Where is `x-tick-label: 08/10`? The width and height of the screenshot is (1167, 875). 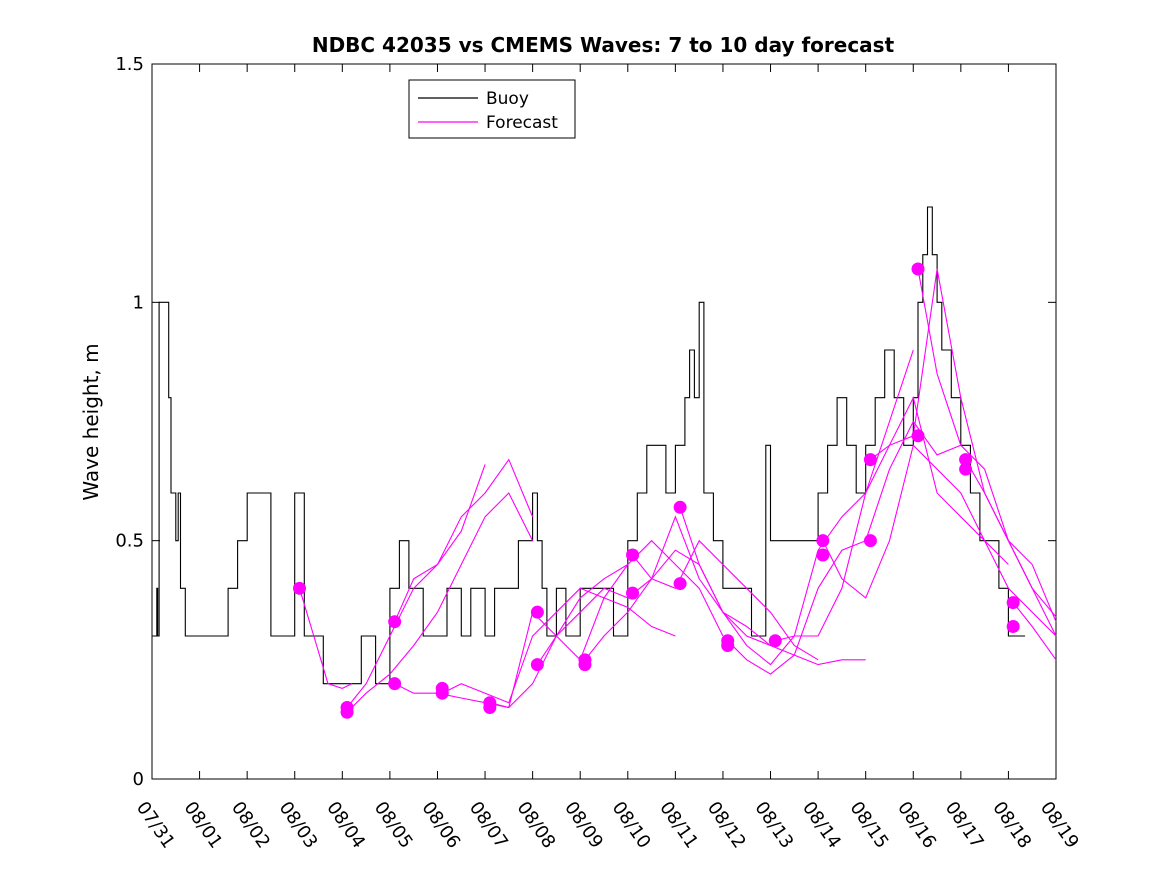 x-tick-label: 08/10 is located at coordinates (631, 825).